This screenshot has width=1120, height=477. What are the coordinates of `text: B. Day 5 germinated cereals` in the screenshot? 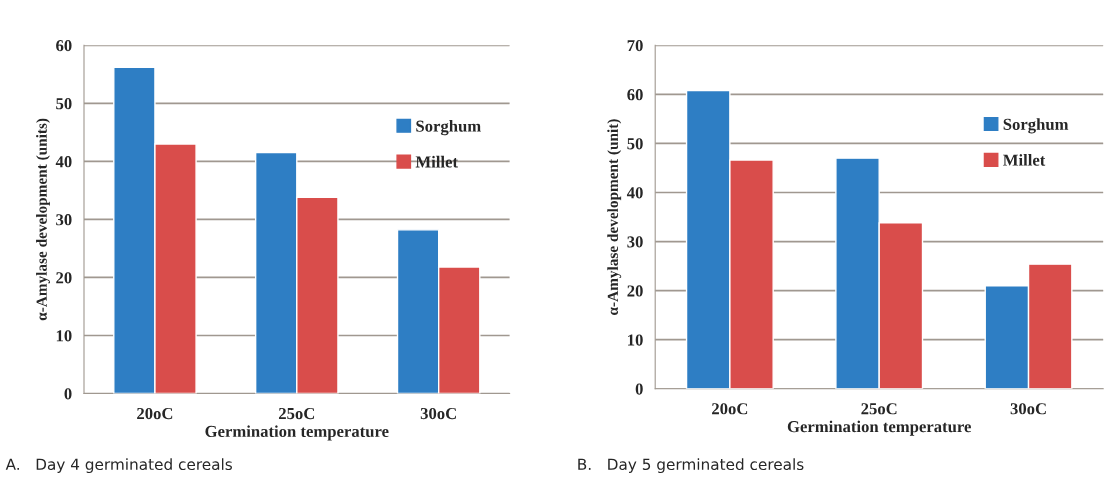 It's located at (691, 466).